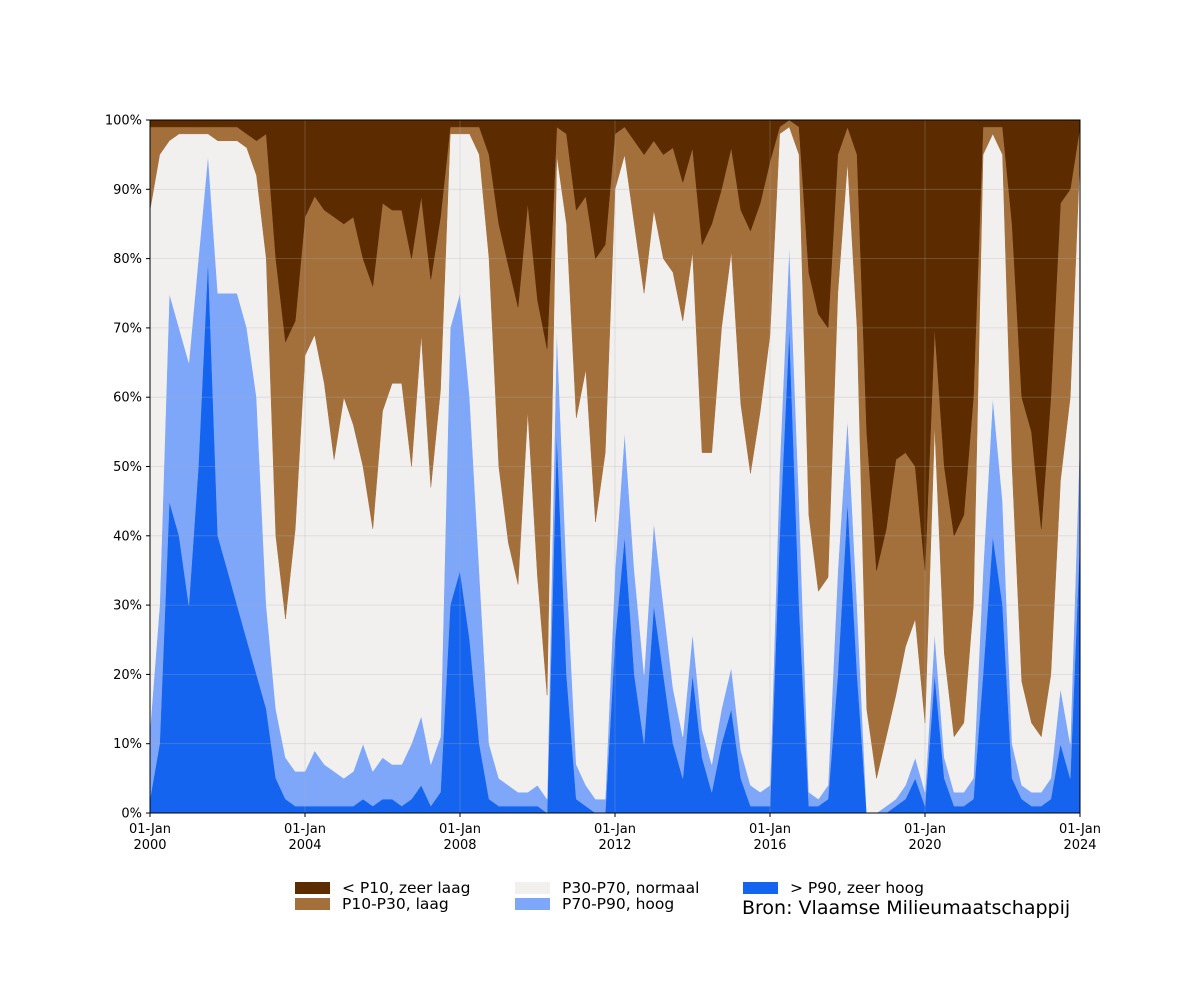 The height and width of the screenshot is (1000, 1200). I want to click on y-tick-label: 70%, so click(127, 328).